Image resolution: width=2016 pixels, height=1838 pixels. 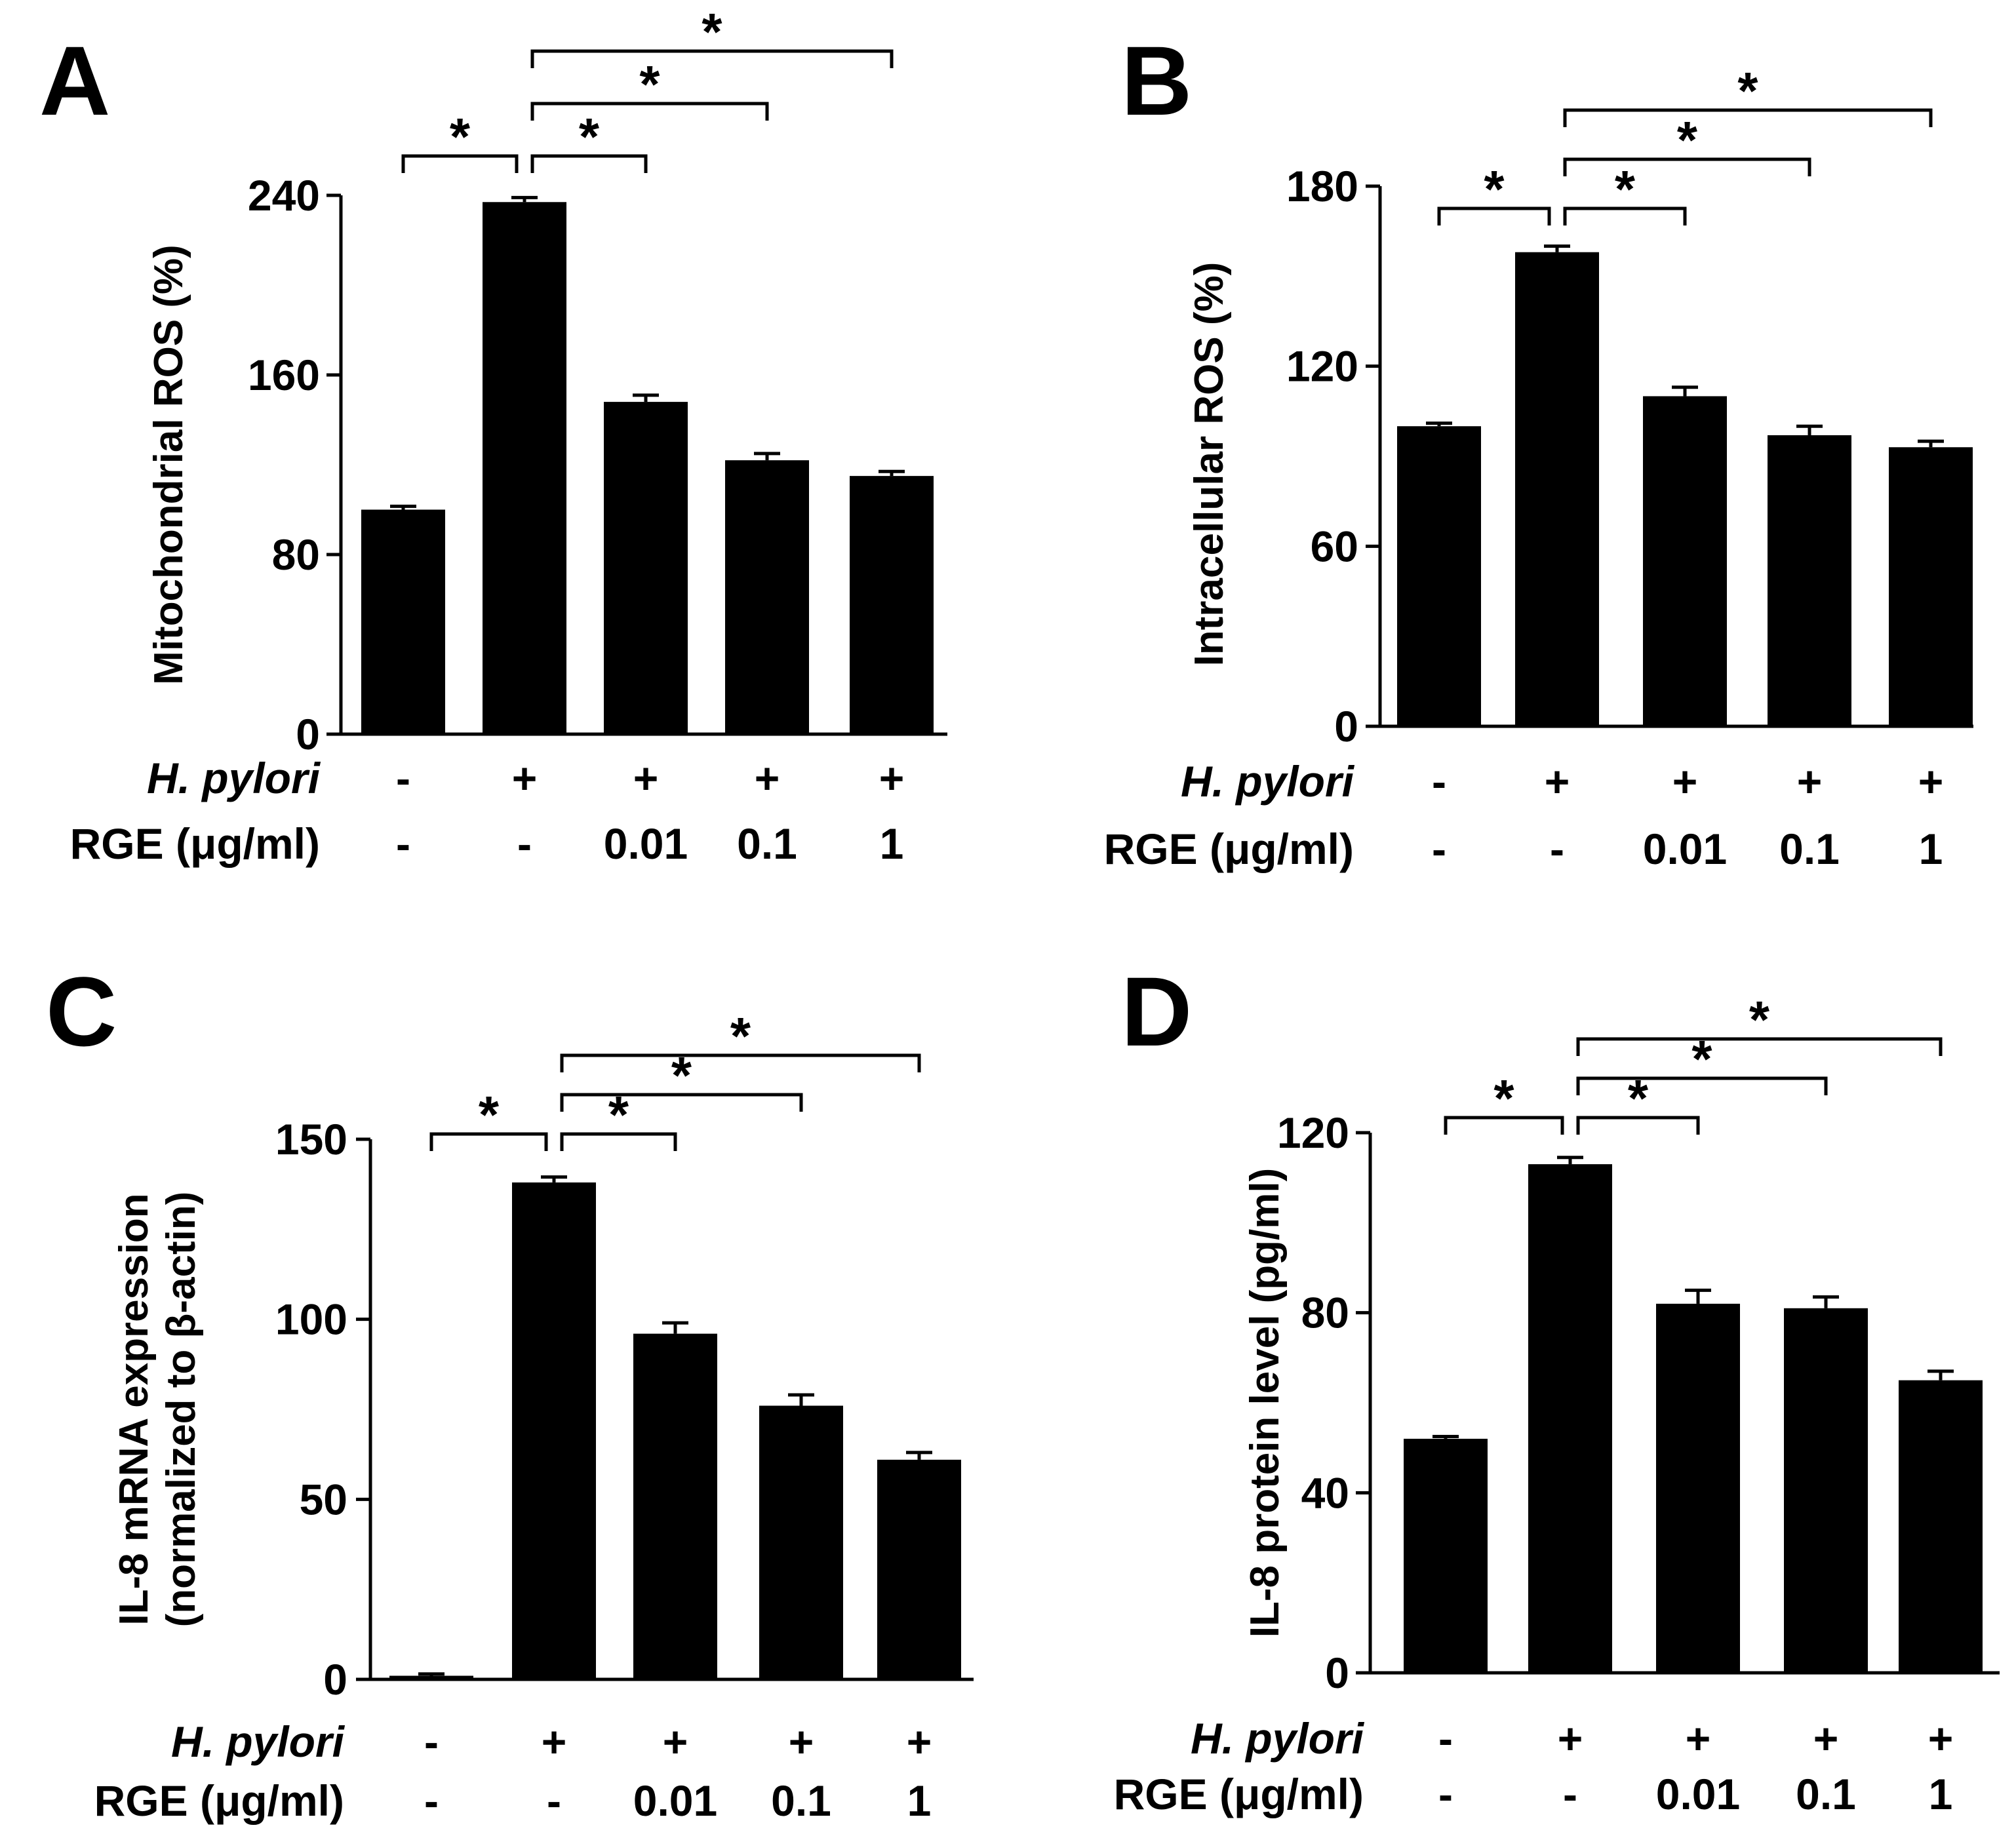 What do you see at coordinates (74, 81) in the screenshot?
I see `panel-letter: A` at bounding box center [74, 81].